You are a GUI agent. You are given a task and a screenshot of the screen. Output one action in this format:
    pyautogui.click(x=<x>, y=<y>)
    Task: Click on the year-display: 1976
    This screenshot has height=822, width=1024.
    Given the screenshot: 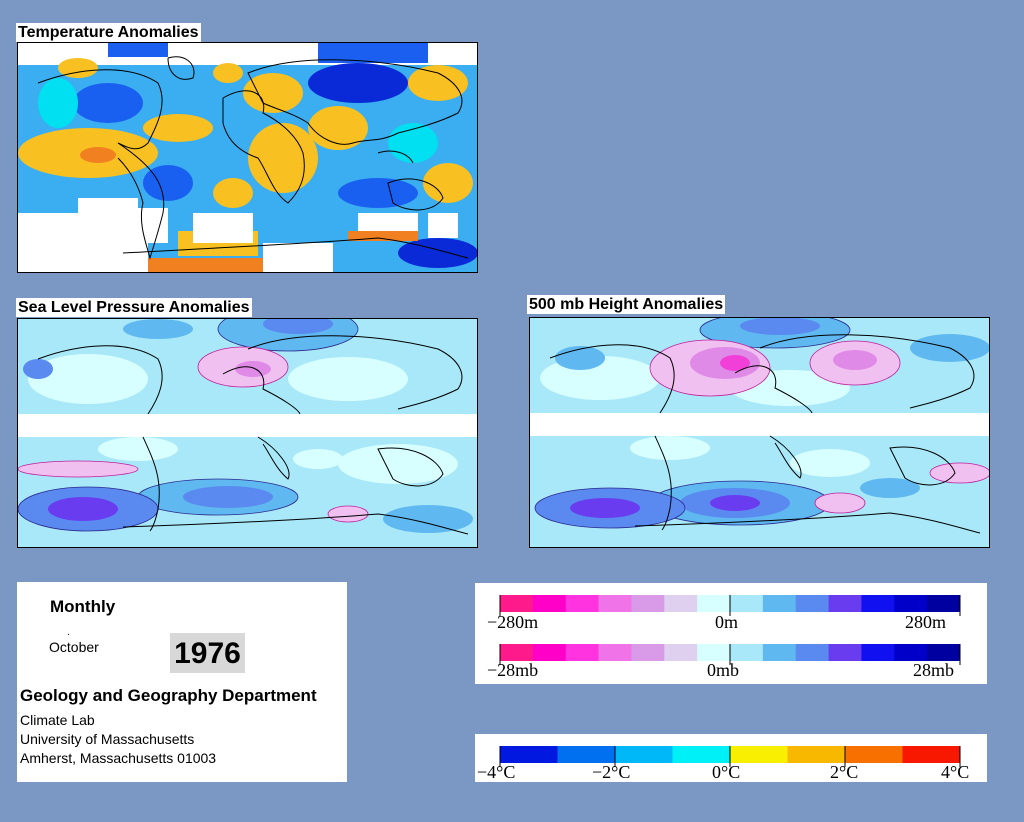 What is the action you would take?
    pyautogui.click(x=207, y=653)
    